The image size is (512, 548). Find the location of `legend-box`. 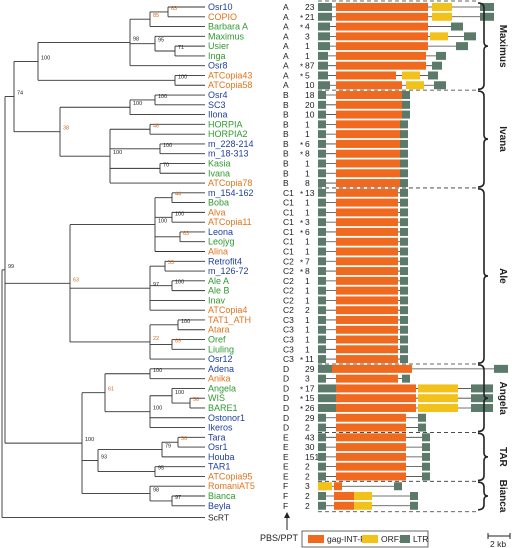

legend-box is located at coordinates (365, 539).